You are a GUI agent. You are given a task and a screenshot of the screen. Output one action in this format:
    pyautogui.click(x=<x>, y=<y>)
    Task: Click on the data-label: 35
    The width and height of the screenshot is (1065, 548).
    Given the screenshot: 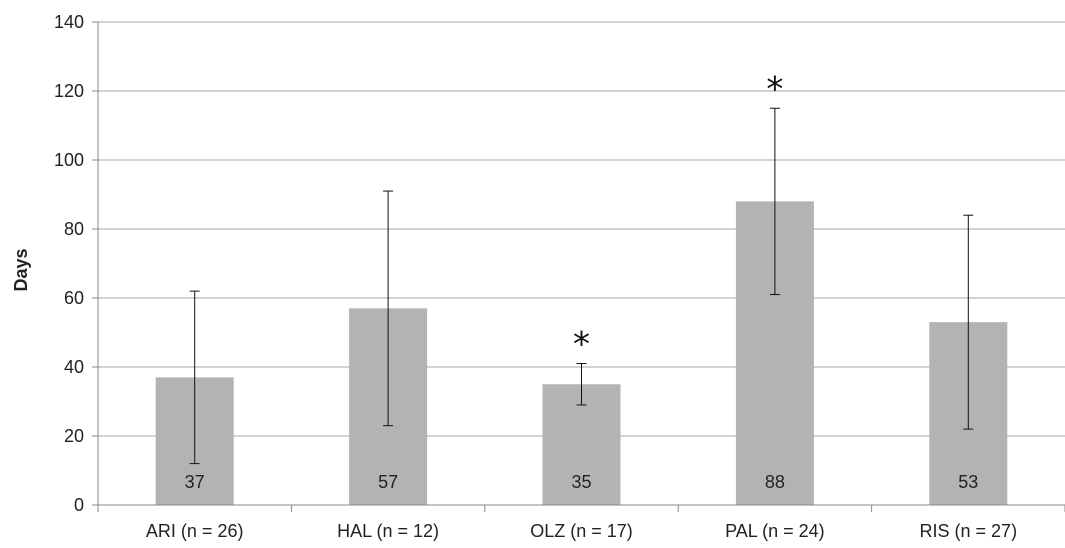 What is the action you would take?
    pyautogui.click(x=581, y=482)
    